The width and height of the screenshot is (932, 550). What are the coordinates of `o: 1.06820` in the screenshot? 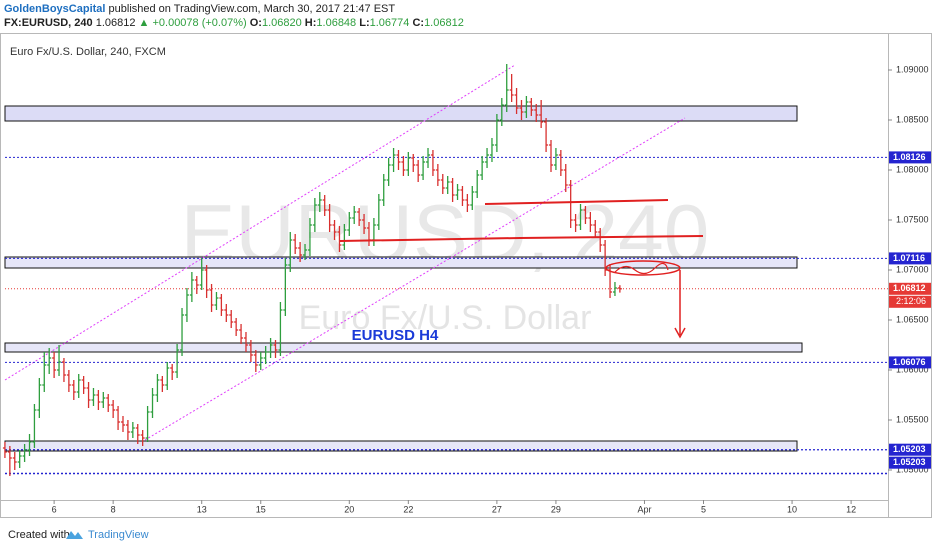 It's located at (281, 23).